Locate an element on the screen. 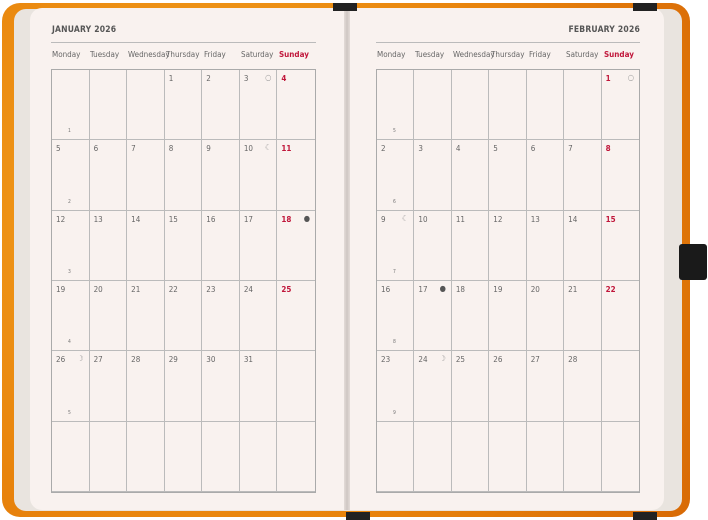  day-cell: 19 4 is located at coordinates (71, 316).